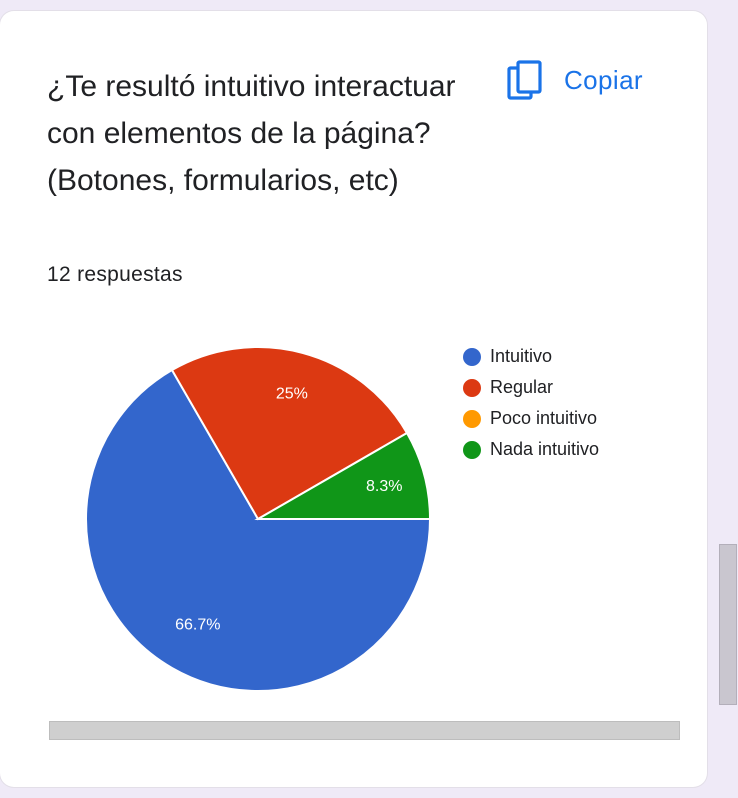  What do you see at coordinates (525, 80) in the screenshot?
I see `copy-icon` at bounding box center [525, 80].